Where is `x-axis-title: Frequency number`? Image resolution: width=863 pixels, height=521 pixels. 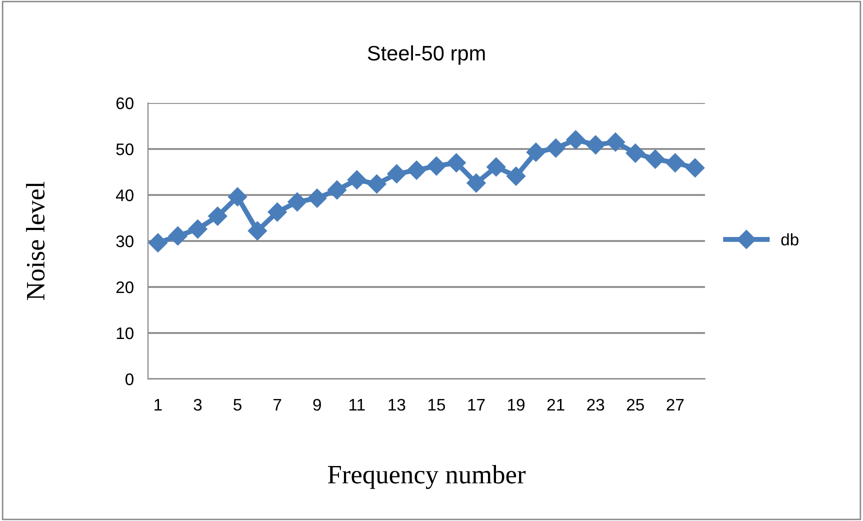
x-axis-title: Frequency number is located at coordinates (427, 477).